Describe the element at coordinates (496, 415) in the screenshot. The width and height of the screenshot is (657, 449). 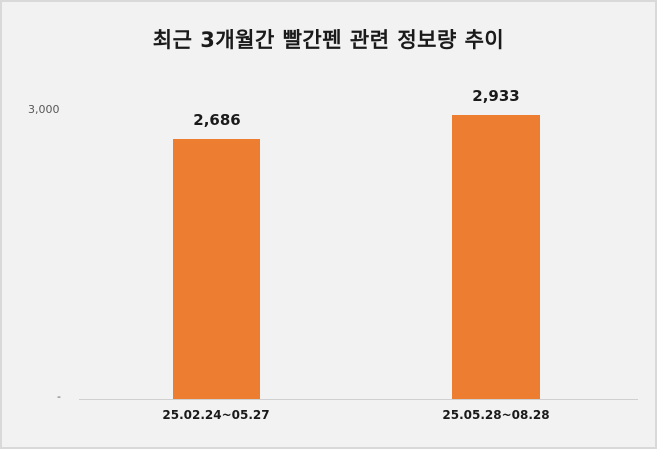
I see `x-category-label: 25.05.28~08.28` at that location.